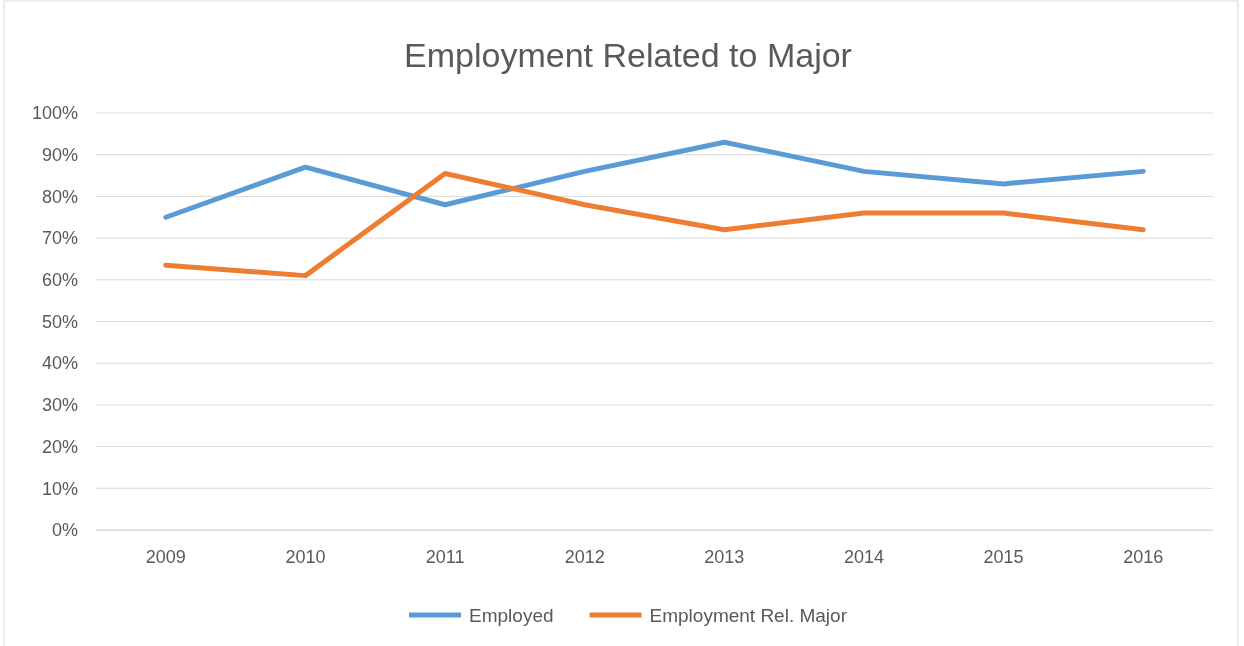 The width and height of the screenshot is (1244, 646). I want to click on x-tick-label: 2012, so click(584, 556).